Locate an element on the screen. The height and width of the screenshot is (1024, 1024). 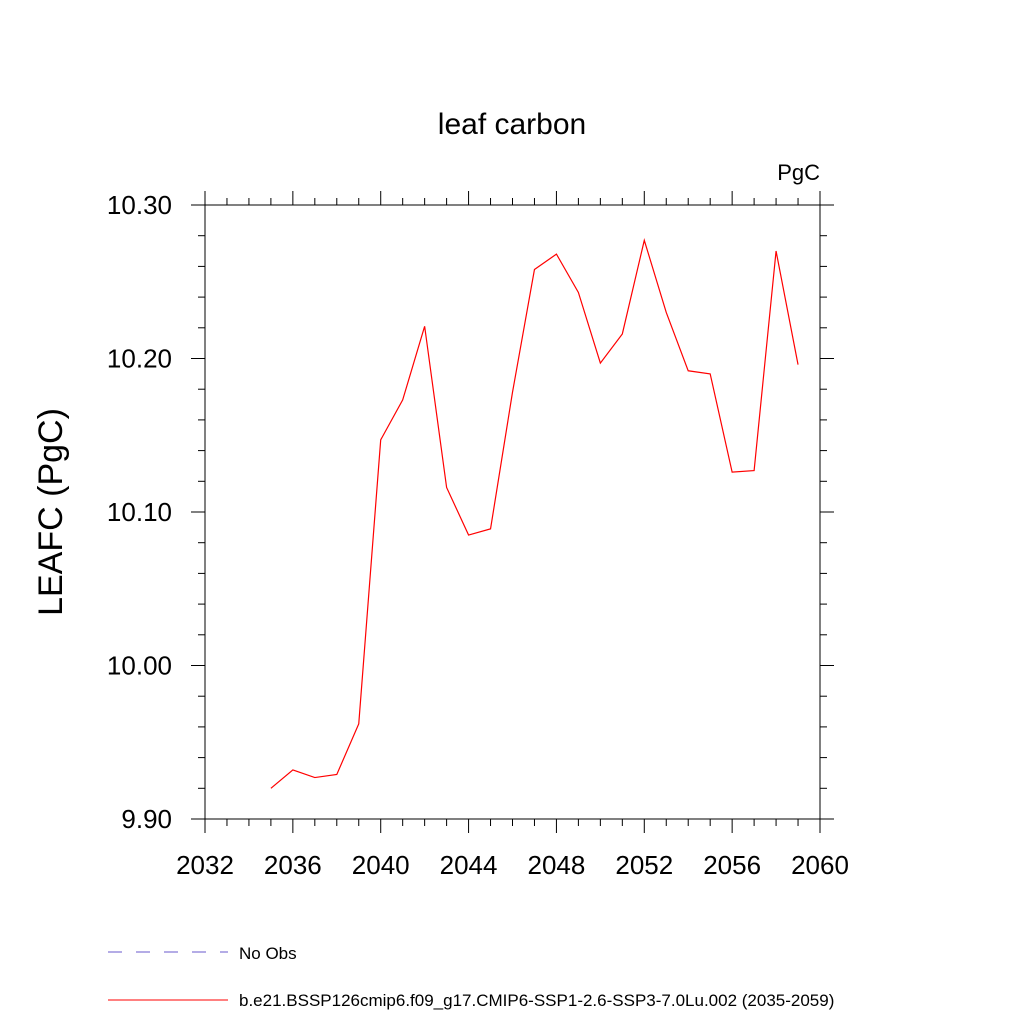
x-tick-label: 2048 is located at coordinates (557, 865).